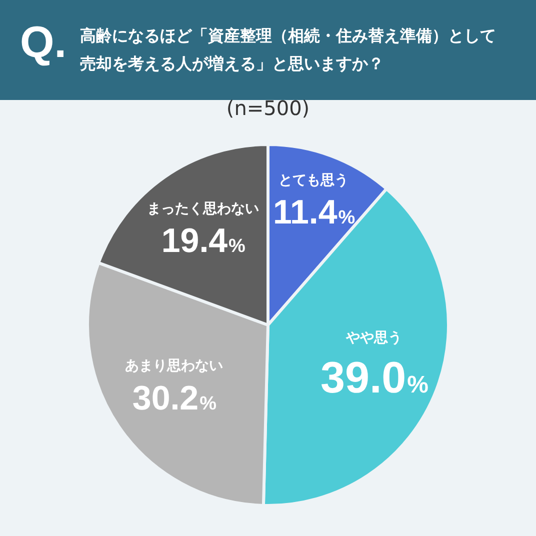 The image size is (536, 536). Describe the element at coordinates (373, 338) in the screenshot. I see `slice-label: やや思う` at that location.